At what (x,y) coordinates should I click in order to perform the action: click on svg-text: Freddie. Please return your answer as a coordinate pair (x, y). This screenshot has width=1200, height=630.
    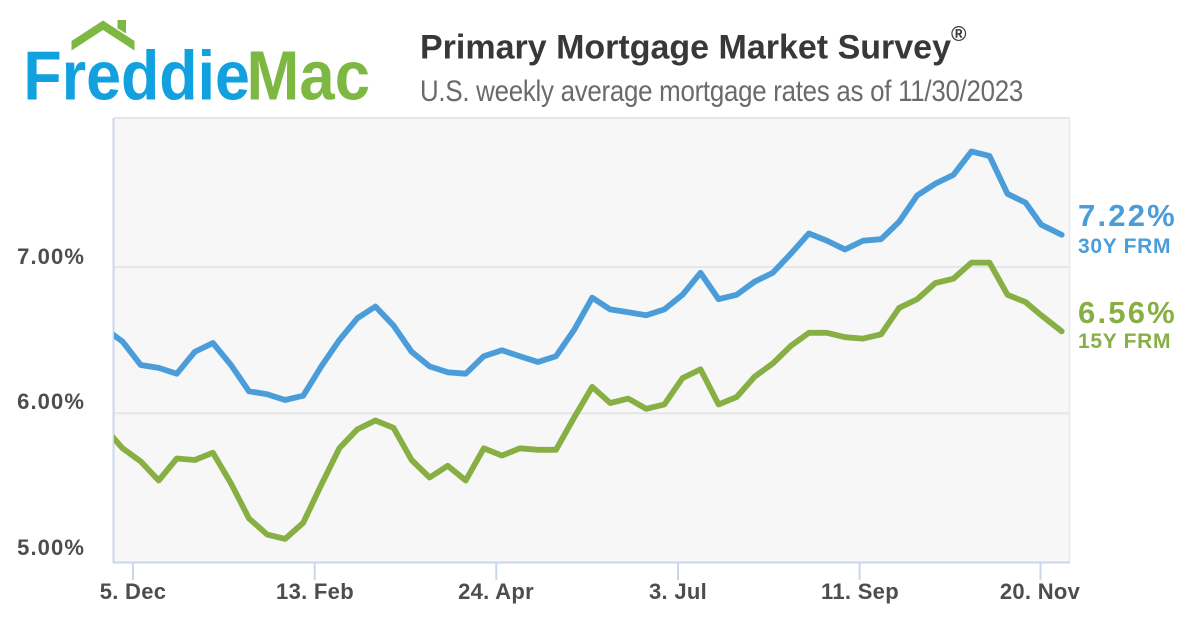
    Looking at the image, I should click on (136, 76).